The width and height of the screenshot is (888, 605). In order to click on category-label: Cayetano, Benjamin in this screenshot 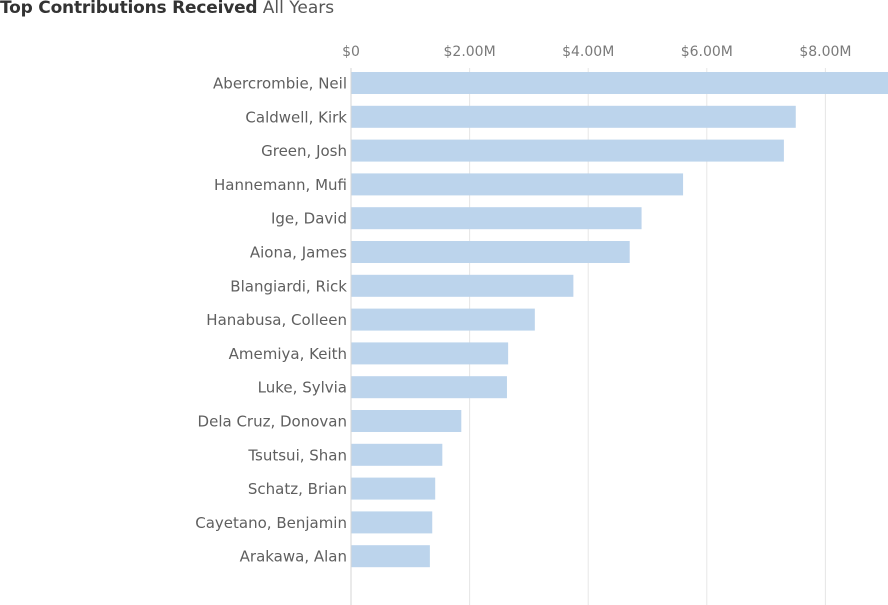, I will do `click(271, 523)`.